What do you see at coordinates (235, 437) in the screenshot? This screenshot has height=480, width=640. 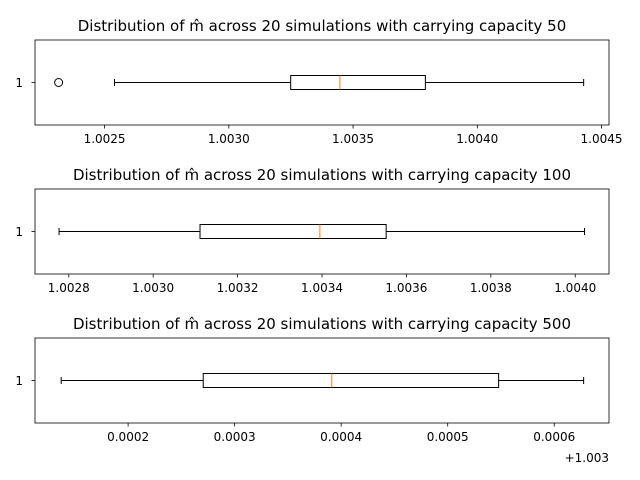 I see `x-tick-label: 0.0003` at bounding box center [235, 437].